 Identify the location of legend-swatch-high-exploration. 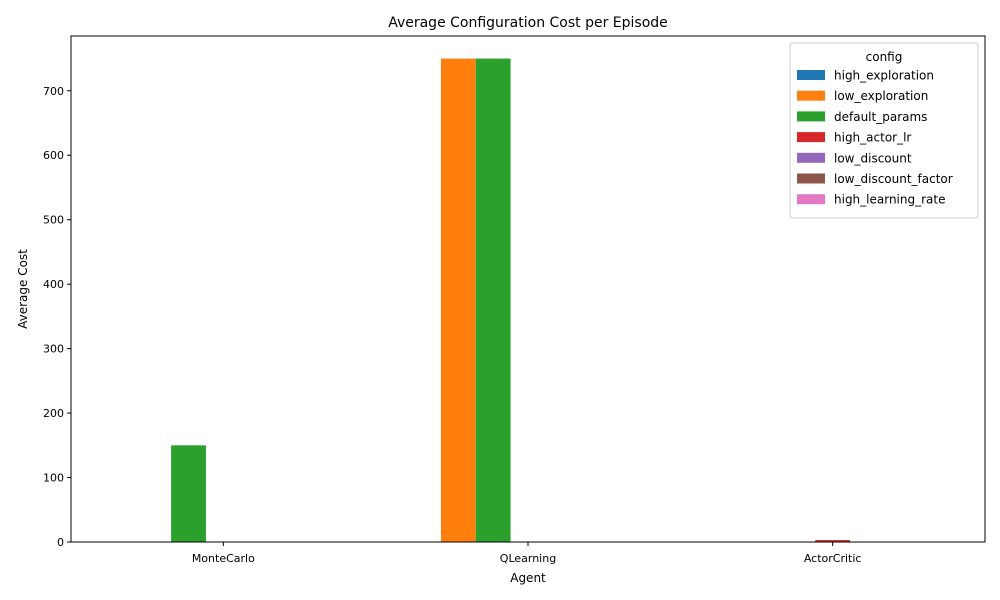
(811, 75).